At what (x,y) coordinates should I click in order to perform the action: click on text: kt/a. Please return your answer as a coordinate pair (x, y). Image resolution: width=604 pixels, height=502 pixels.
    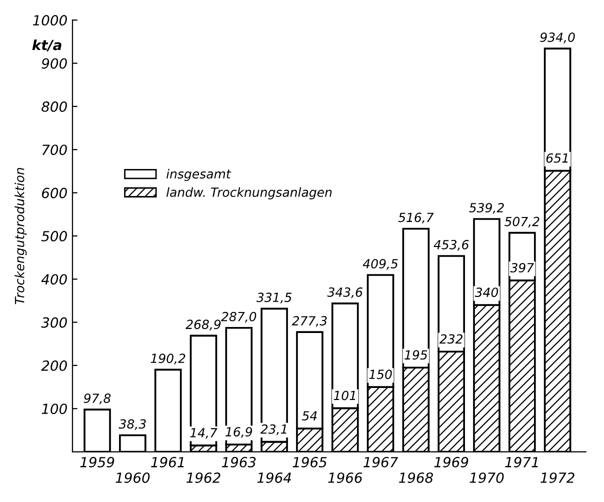
    Looking at the image, I should click on (47, 46).